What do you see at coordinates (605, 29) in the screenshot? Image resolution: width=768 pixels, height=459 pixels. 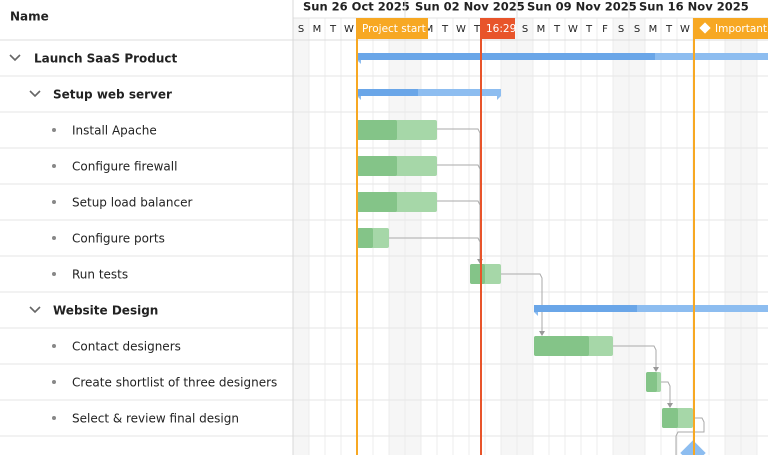 I see `day-letter: F` at bounding box center [605, 29].